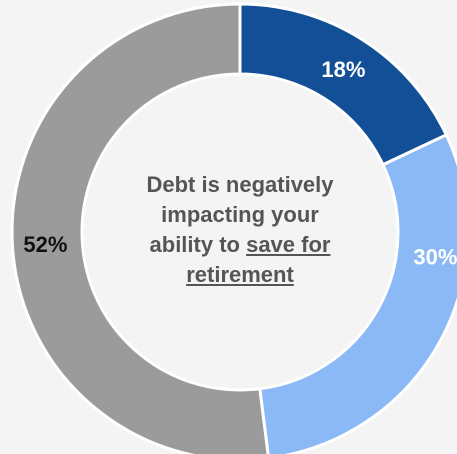  What do you see at coordinates (435, 257) in the screenshot?
I see `donut-slice-label-30: 30%` at bounding box center [435, 257].